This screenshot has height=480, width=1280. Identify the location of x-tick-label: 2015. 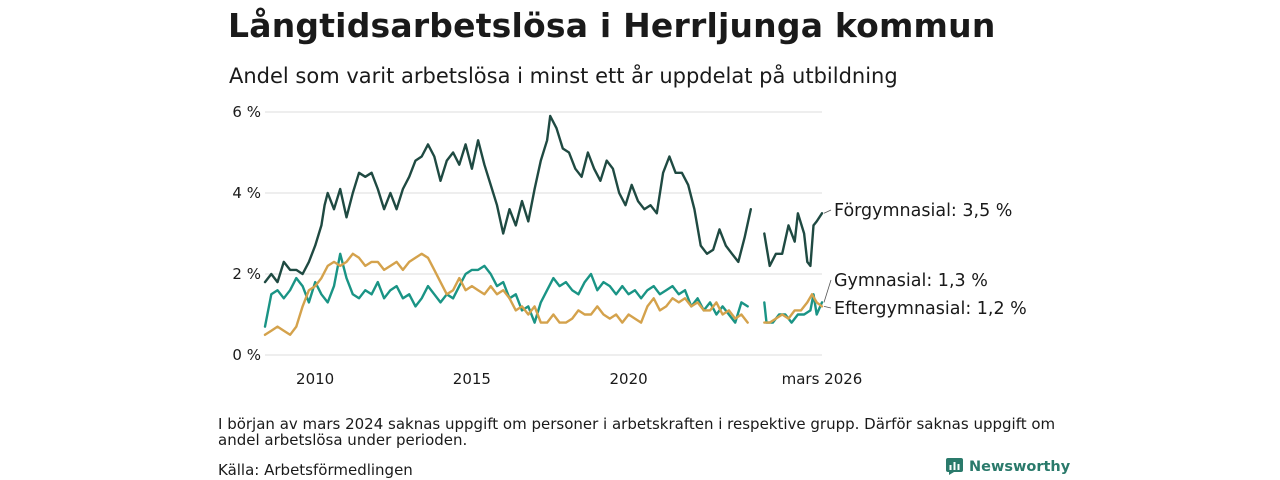
(472, 379).